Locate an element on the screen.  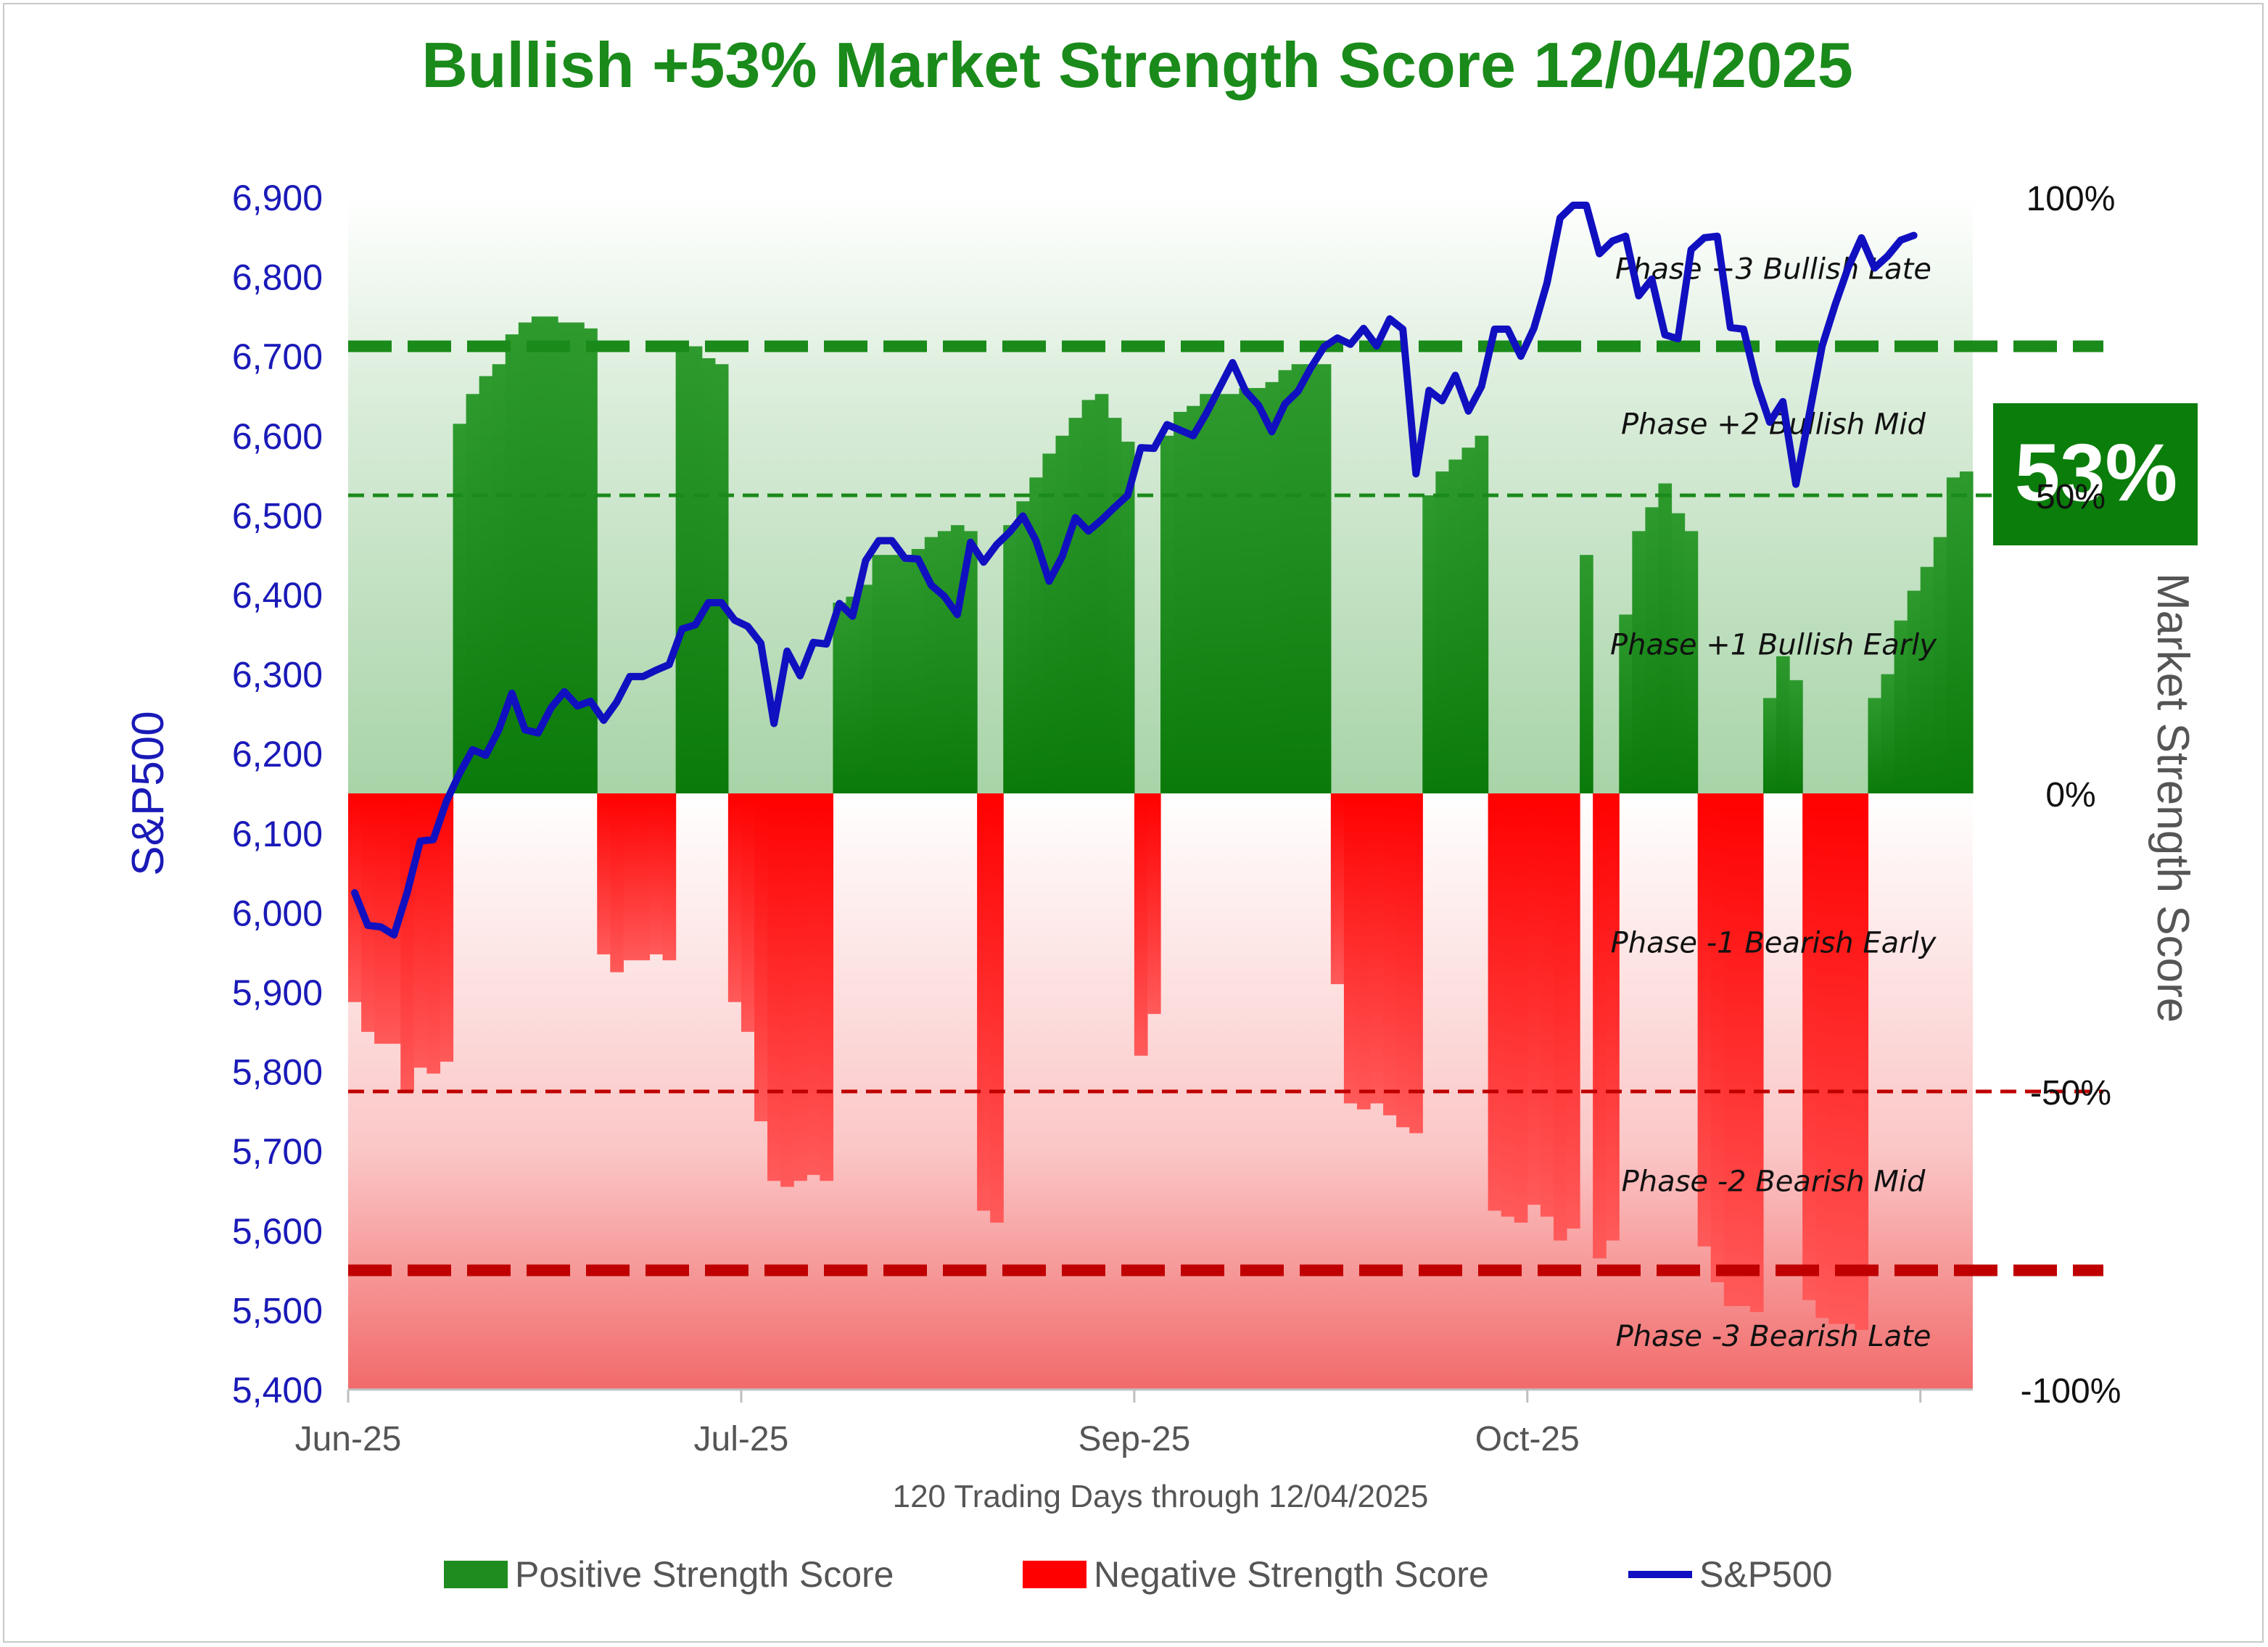
left-axis-tick: 6,600 is located at coordinates (277, 436).